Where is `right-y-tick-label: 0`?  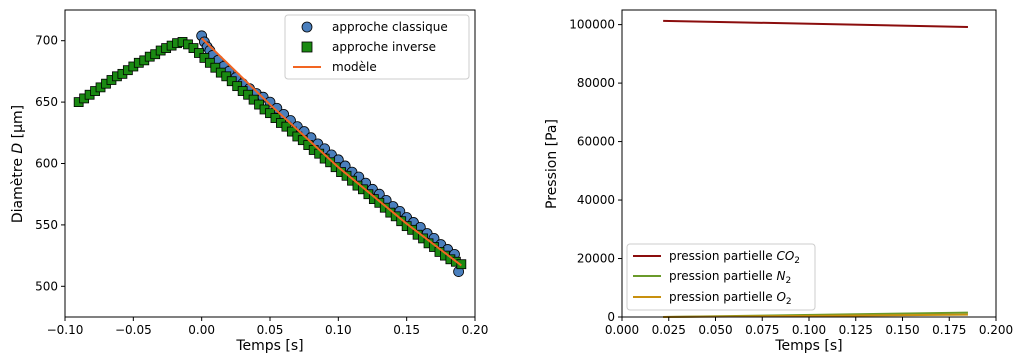 right-y-tick-label: 0 is located at coordinates (611, 317).